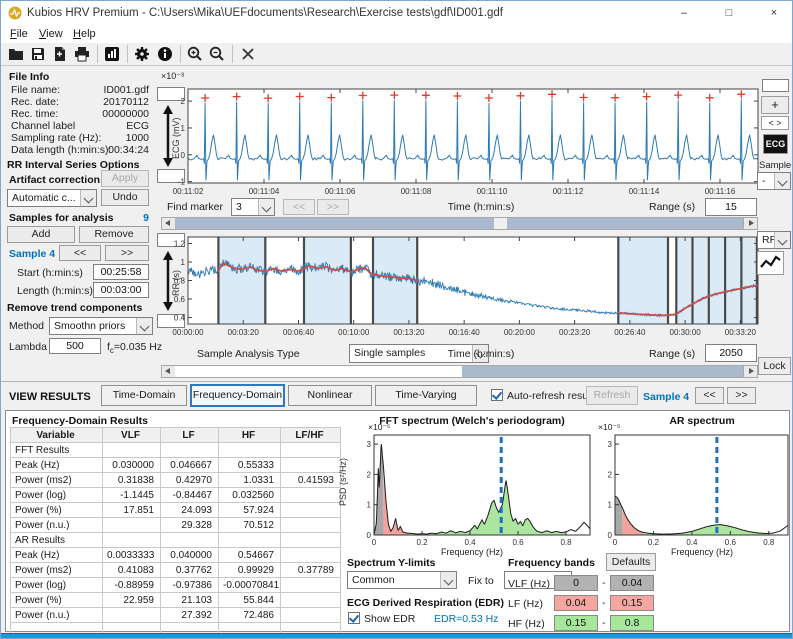 Image resolution: width=793 pixels, height=639 pixels. Describe the element at coordinates (396, 54) in the screenshot. I see `toolbar` at that location.